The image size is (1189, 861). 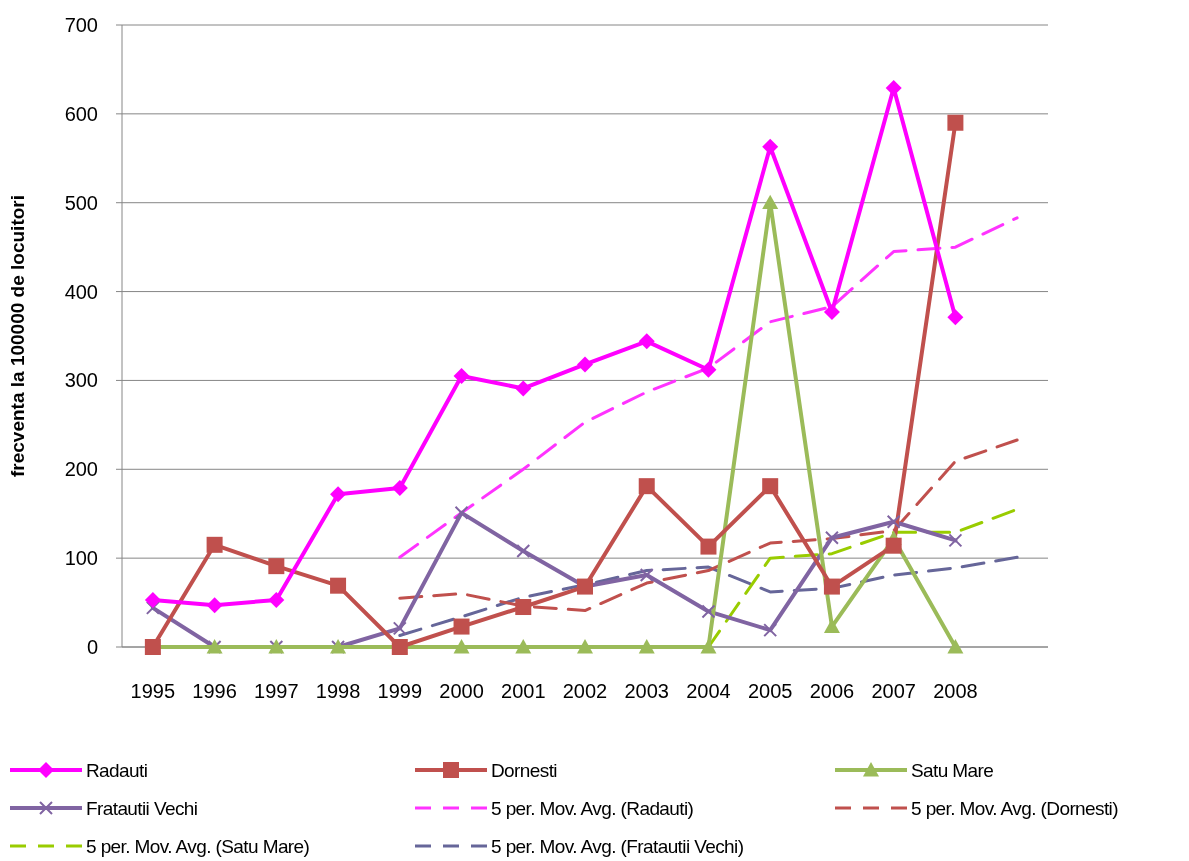 What do you see at coordinates (592, 808) in the screenshot?
I see `legend-label: 5 per. Mov. Avg. (Radauti)` at bounding box center [592, 808].